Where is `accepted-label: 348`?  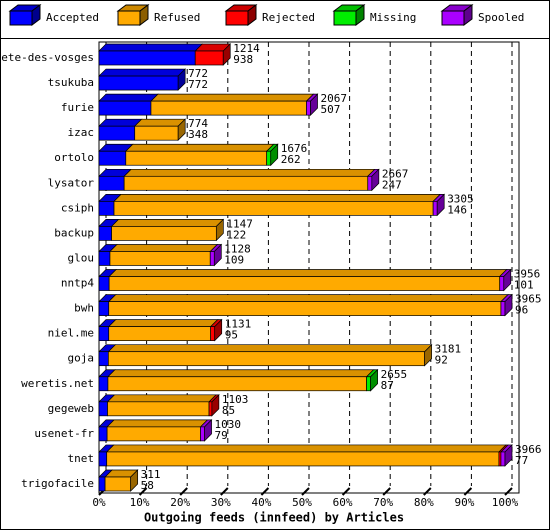 accepted-label: 348 is located at coordinates (198, 134).